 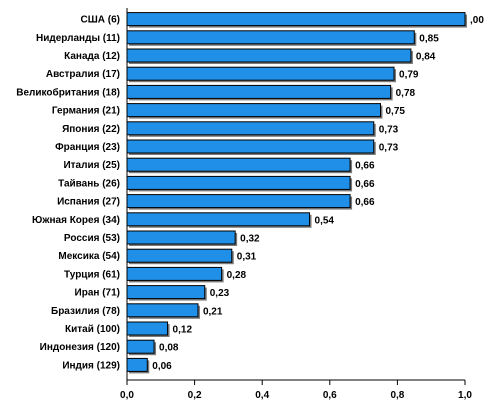 What do you see at coordinates (87, 147) in the screenshot?
I see `category-label: Франция (23)` at bounding box center [87, 147].